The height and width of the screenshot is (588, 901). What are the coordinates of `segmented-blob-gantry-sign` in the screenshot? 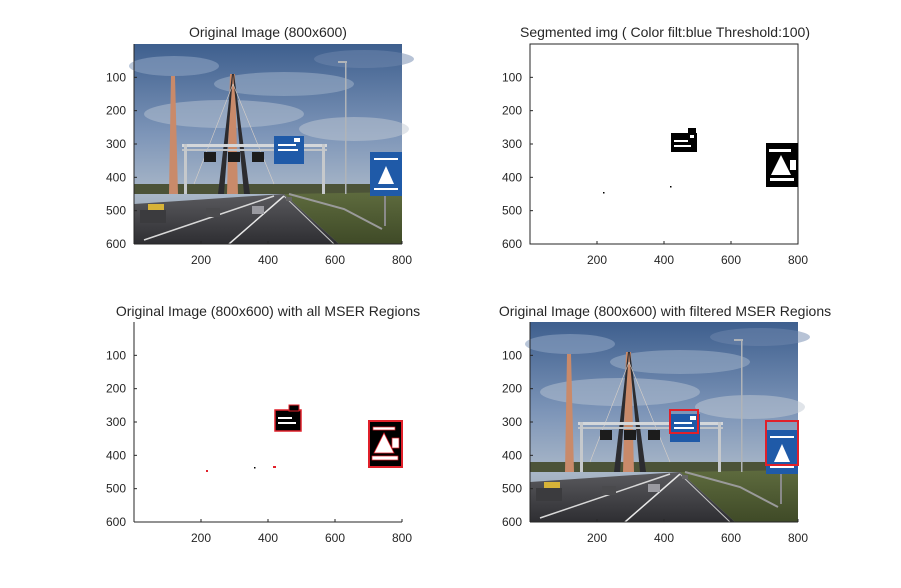 It's located at (684, 140).